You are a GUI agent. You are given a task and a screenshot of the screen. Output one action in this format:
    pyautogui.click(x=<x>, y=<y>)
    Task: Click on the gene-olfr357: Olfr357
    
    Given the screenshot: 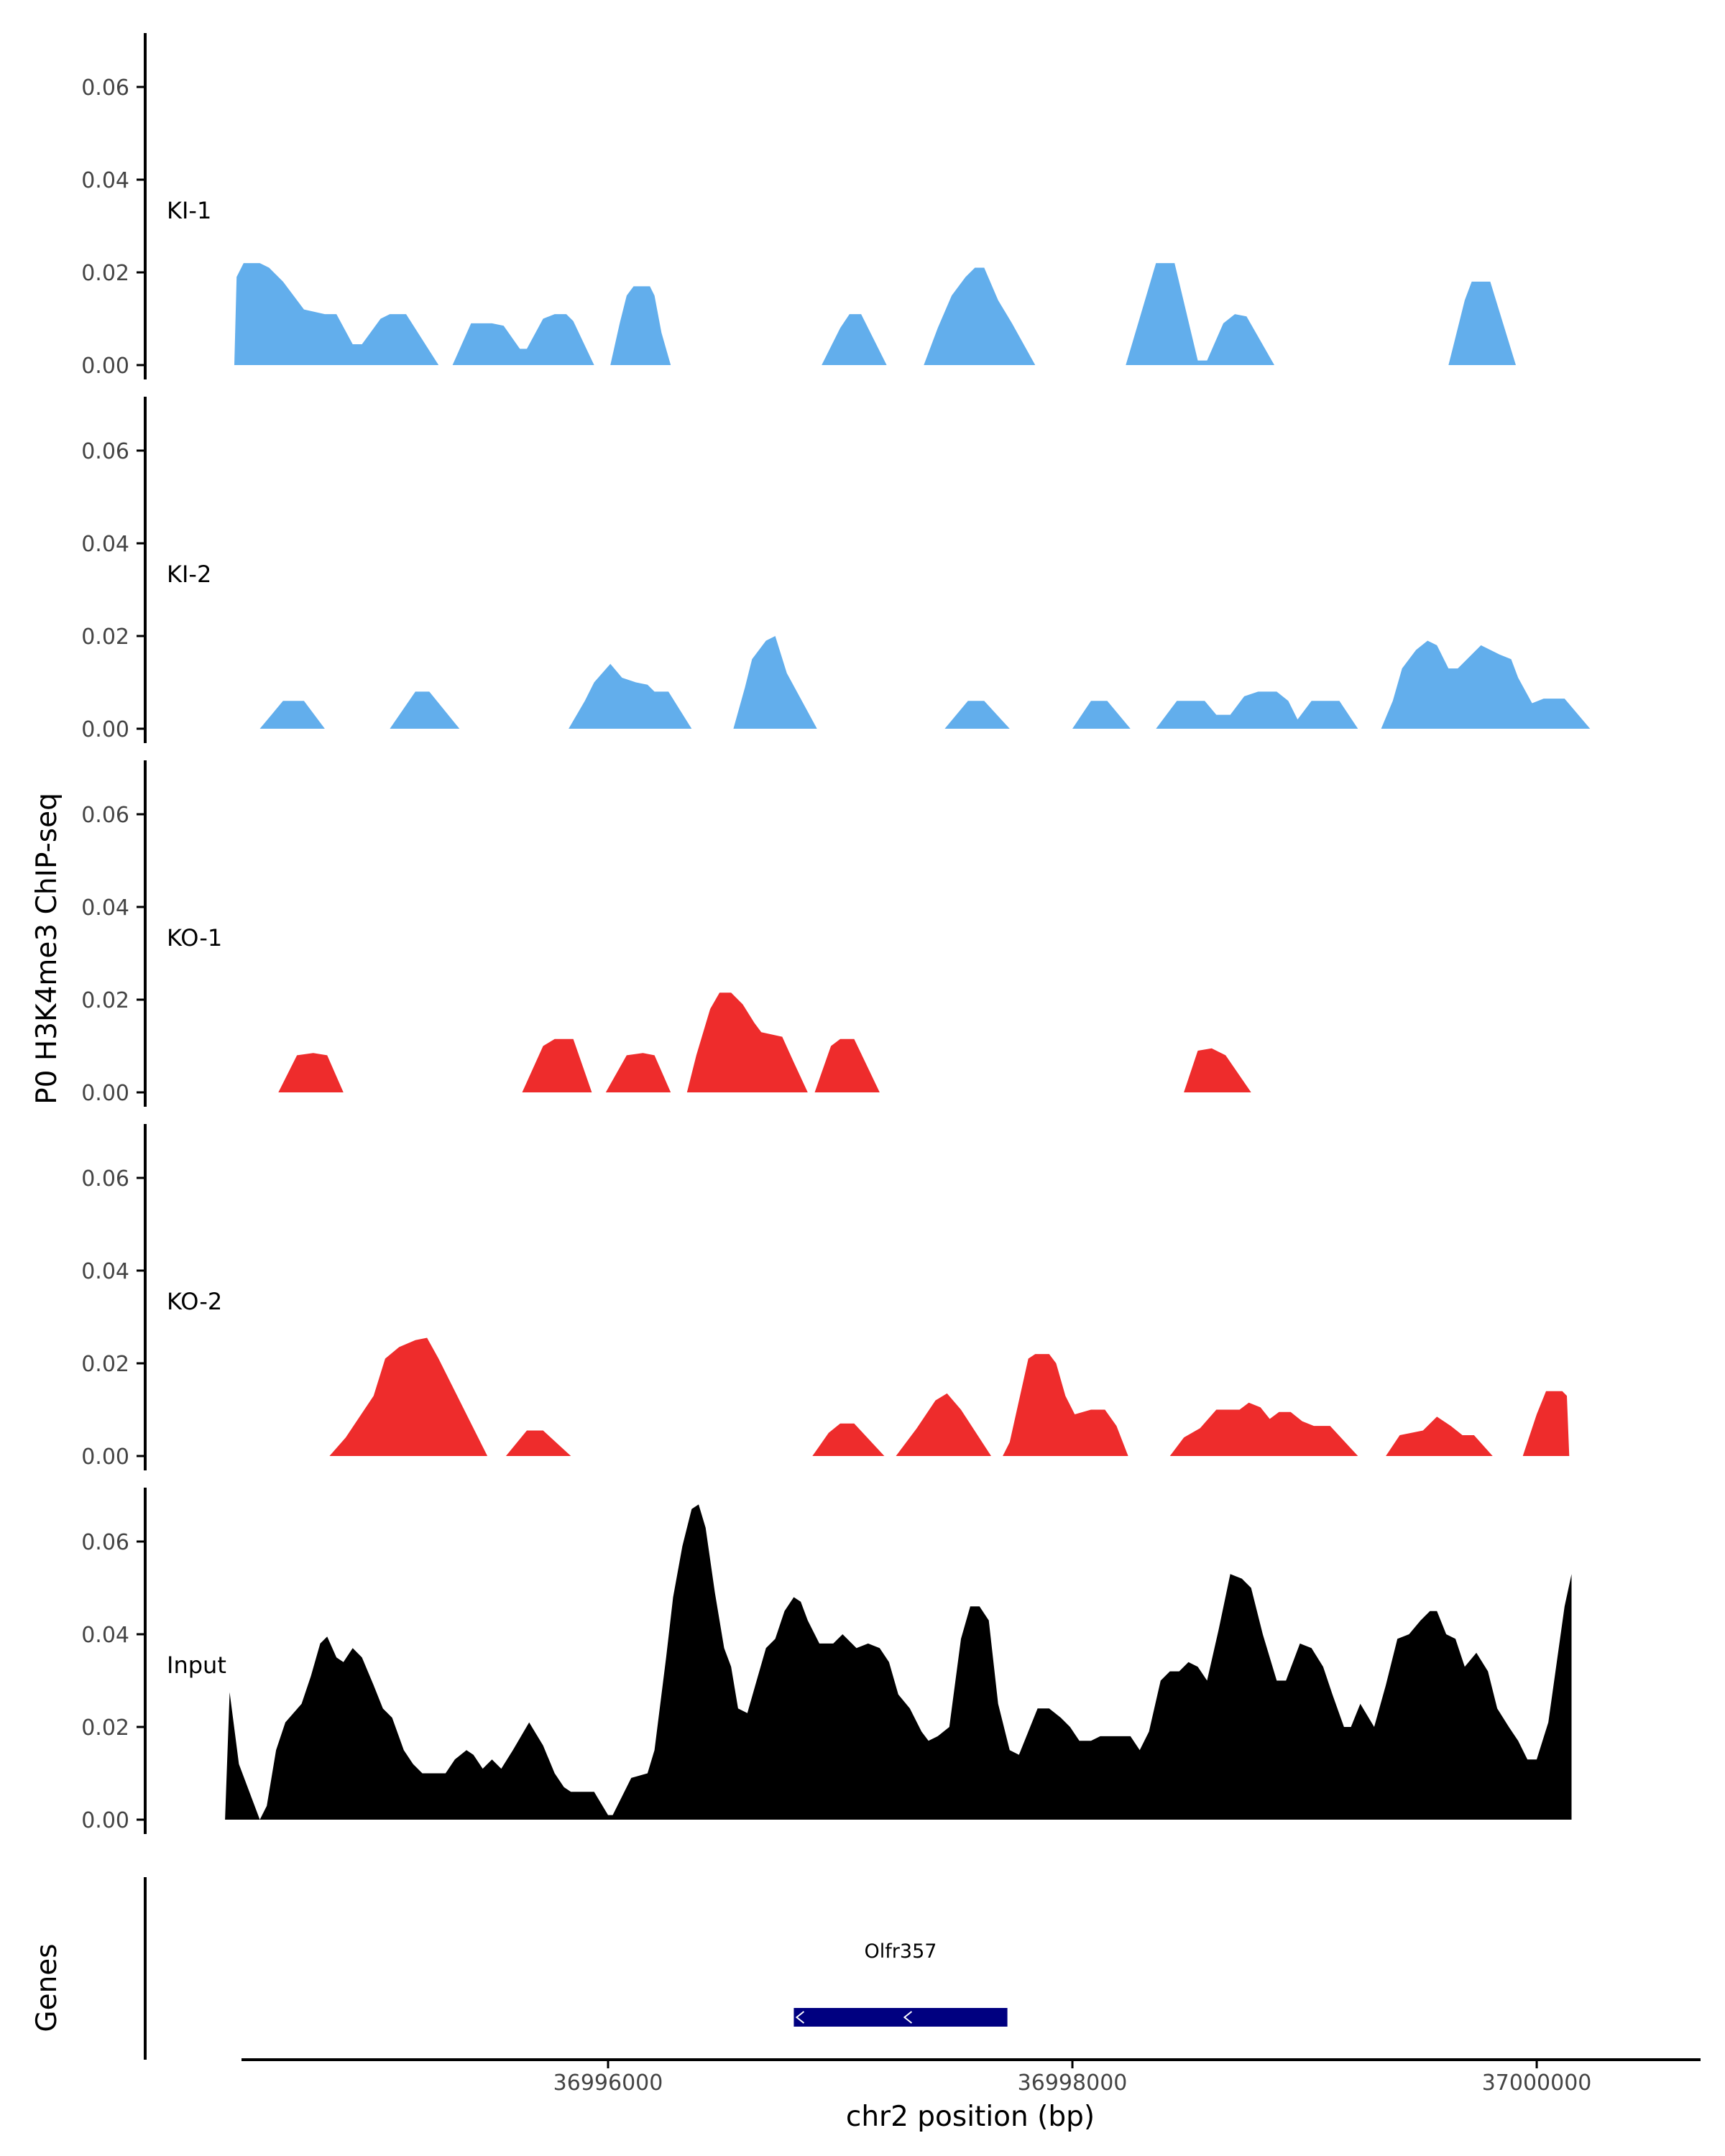 What is the action you would take?
    pyautogui.click(x=901, y=1984)
    